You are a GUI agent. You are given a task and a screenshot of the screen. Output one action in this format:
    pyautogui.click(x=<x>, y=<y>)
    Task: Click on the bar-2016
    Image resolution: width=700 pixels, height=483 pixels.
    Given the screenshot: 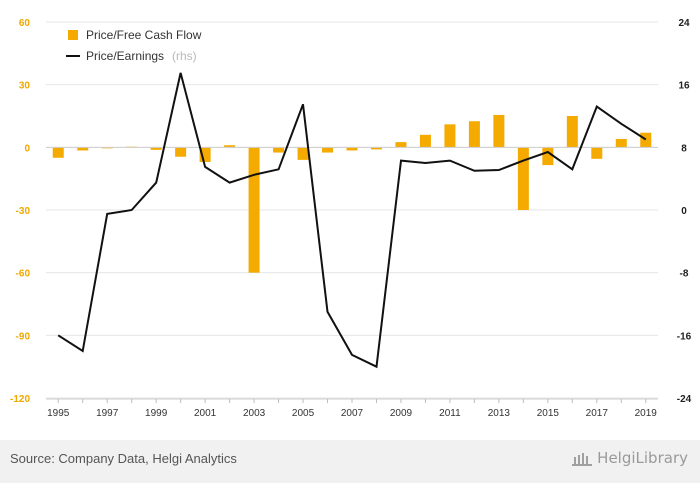 What is the action you would take?
    pyautogui.click(x=572, y=132)
    